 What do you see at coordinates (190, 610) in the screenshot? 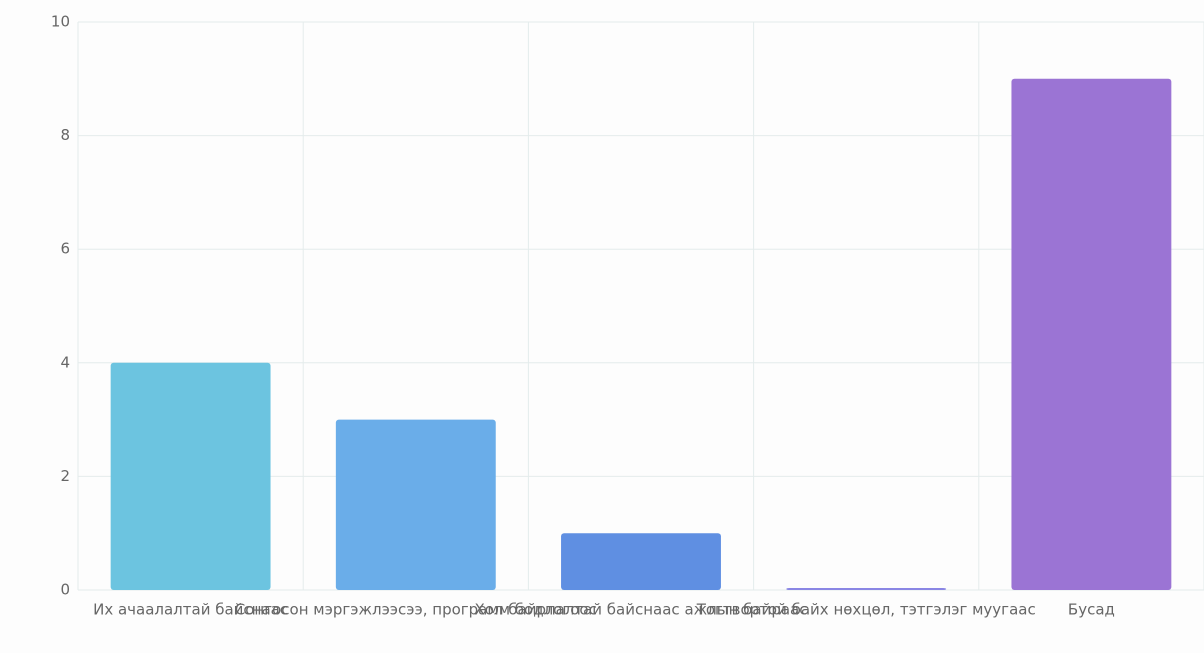
I see `x-tick-label: Их ачаалалтай байснаас` at bounding box center [190, 610].